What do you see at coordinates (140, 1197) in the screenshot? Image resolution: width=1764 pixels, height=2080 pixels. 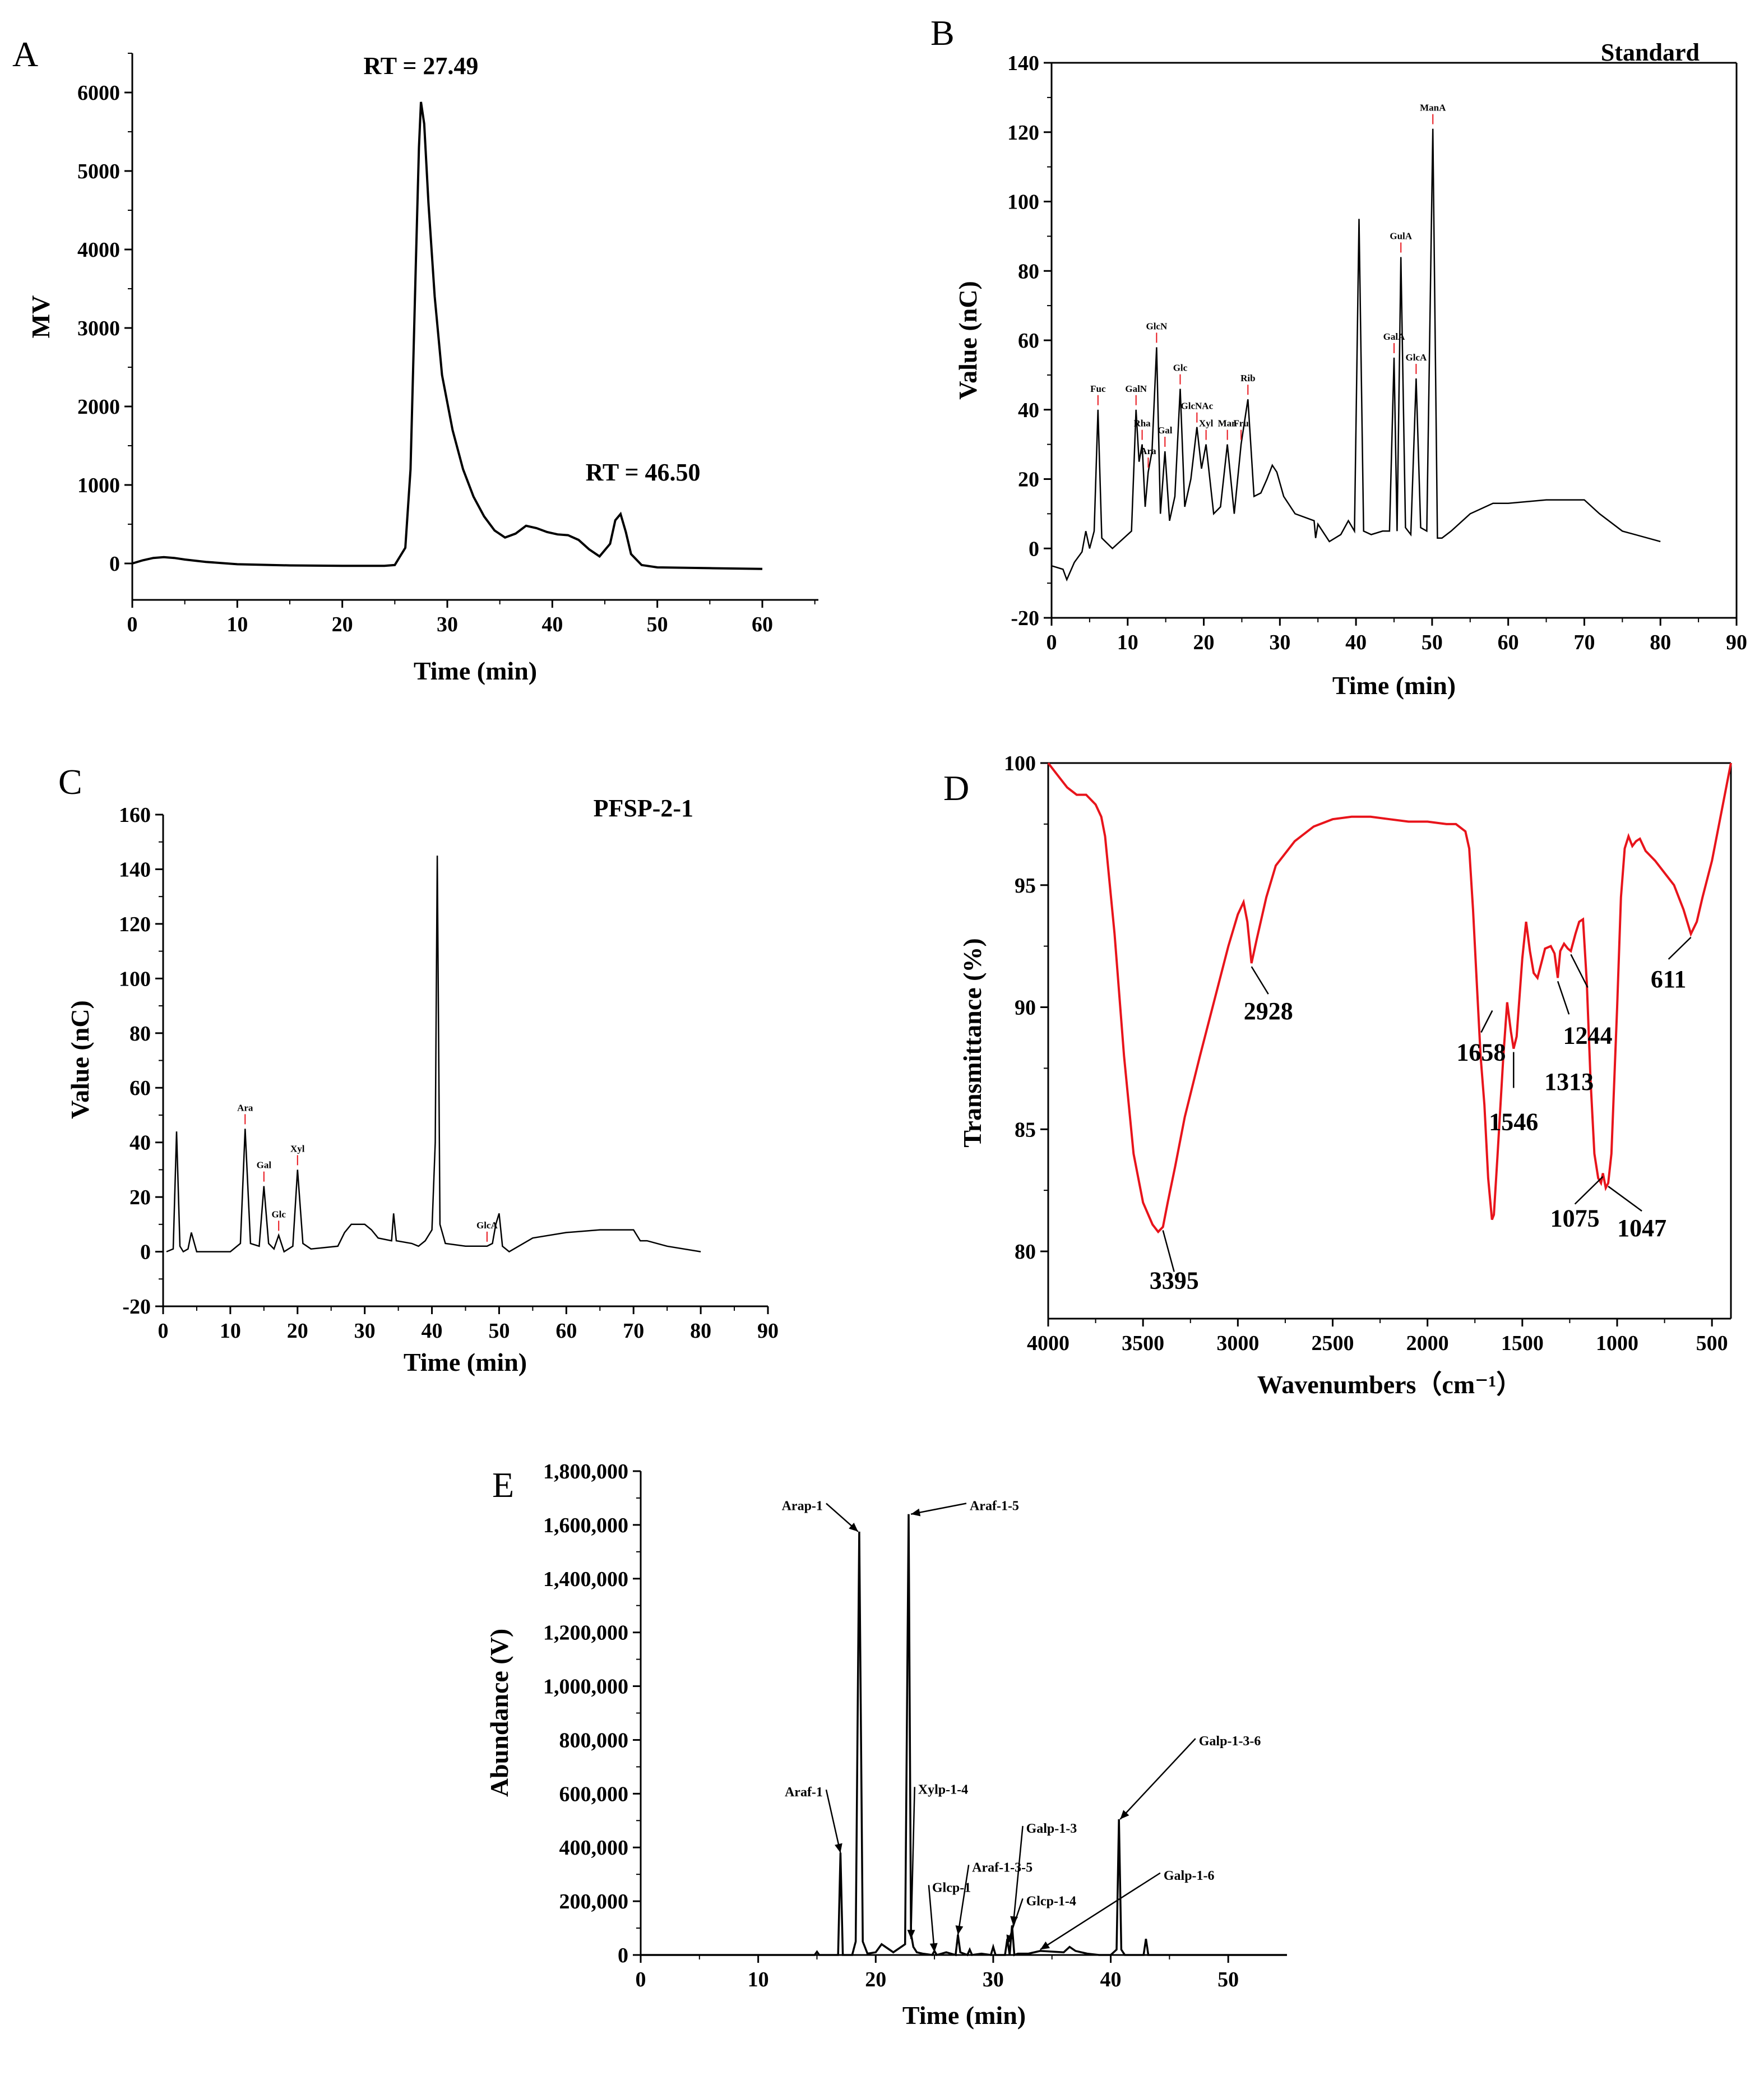 I see `y-tick-label: 20` at bounding box center [140, 1197].